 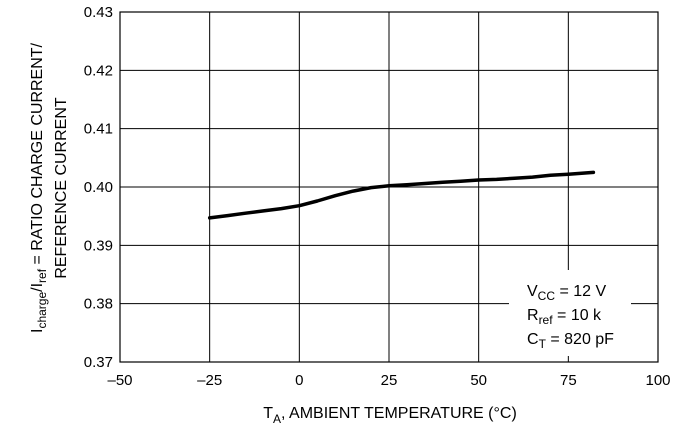 I want to click on conditions-background, so click(x=570, y=313).